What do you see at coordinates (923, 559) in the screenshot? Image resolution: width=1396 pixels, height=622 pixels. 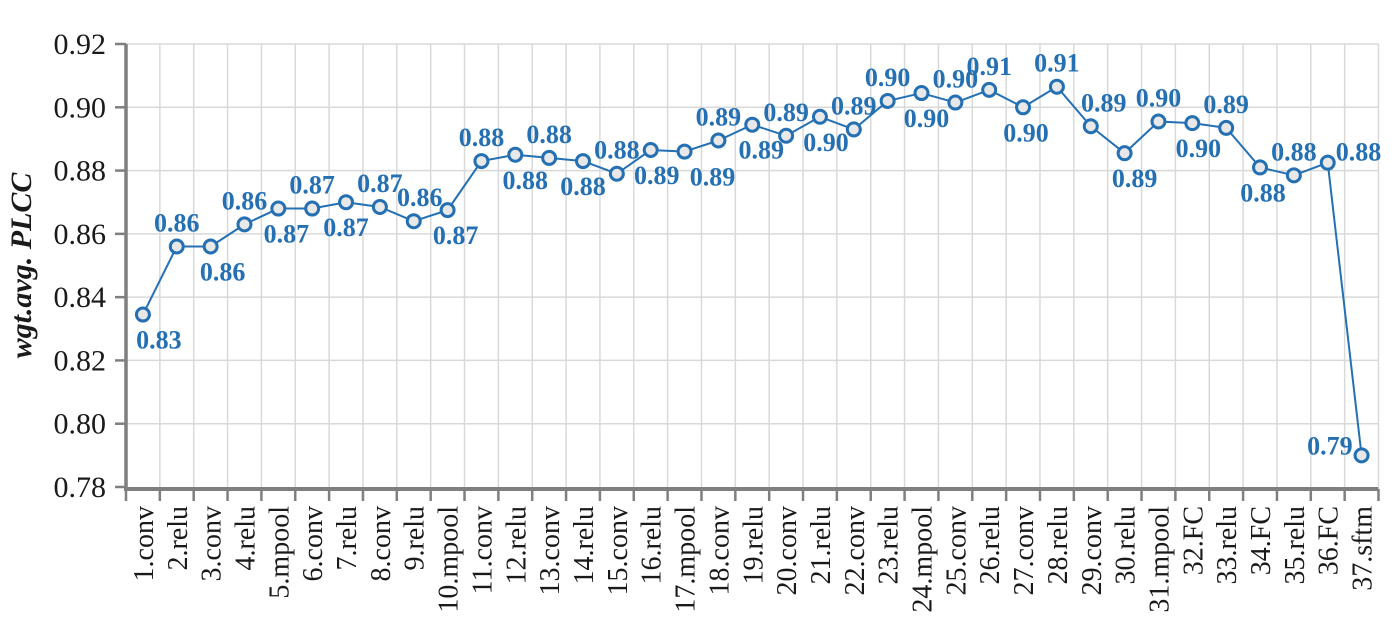 I see `x-tick-label: 24.mpool` at bounding box center [923, 559].